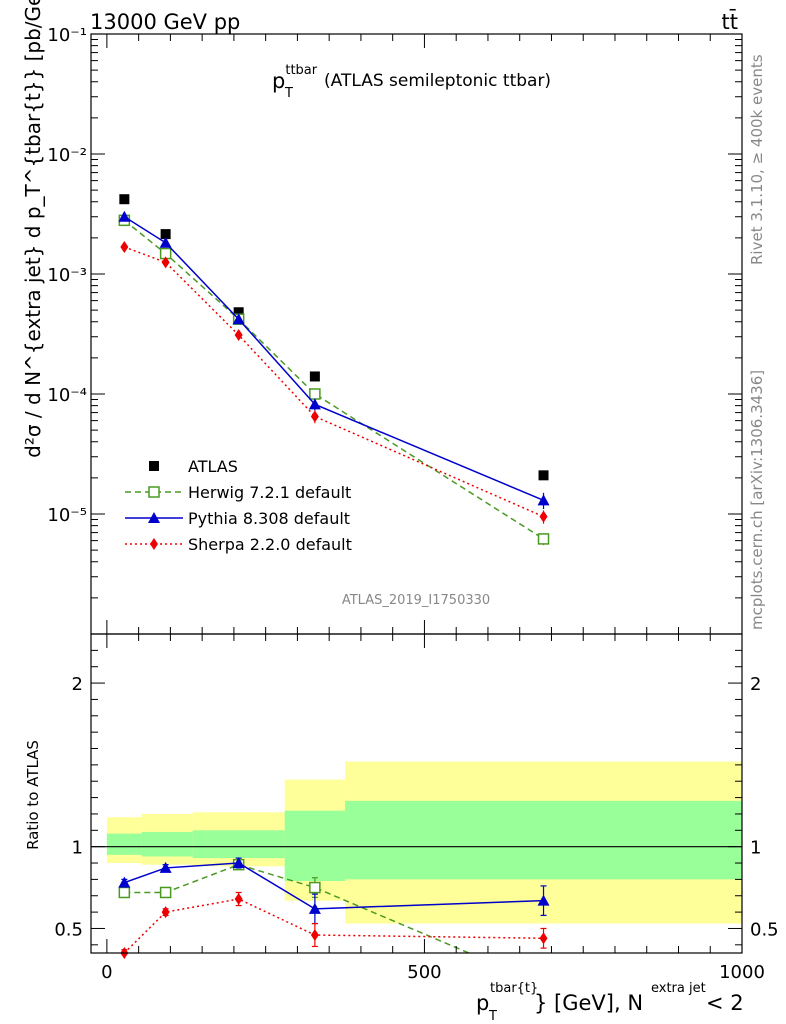 This screenshot has width=786, height=1024. Describe the element at coordinates (742, 972) in the screenshot. I see `ratio-x-tick-label: 1000` at that location.